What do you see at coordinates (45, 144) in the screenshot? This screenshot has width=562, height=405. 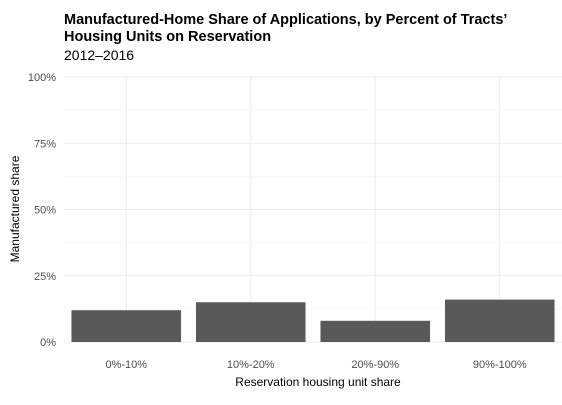 I see `y-tick-label: 75%` at bounding box center [45, 144].